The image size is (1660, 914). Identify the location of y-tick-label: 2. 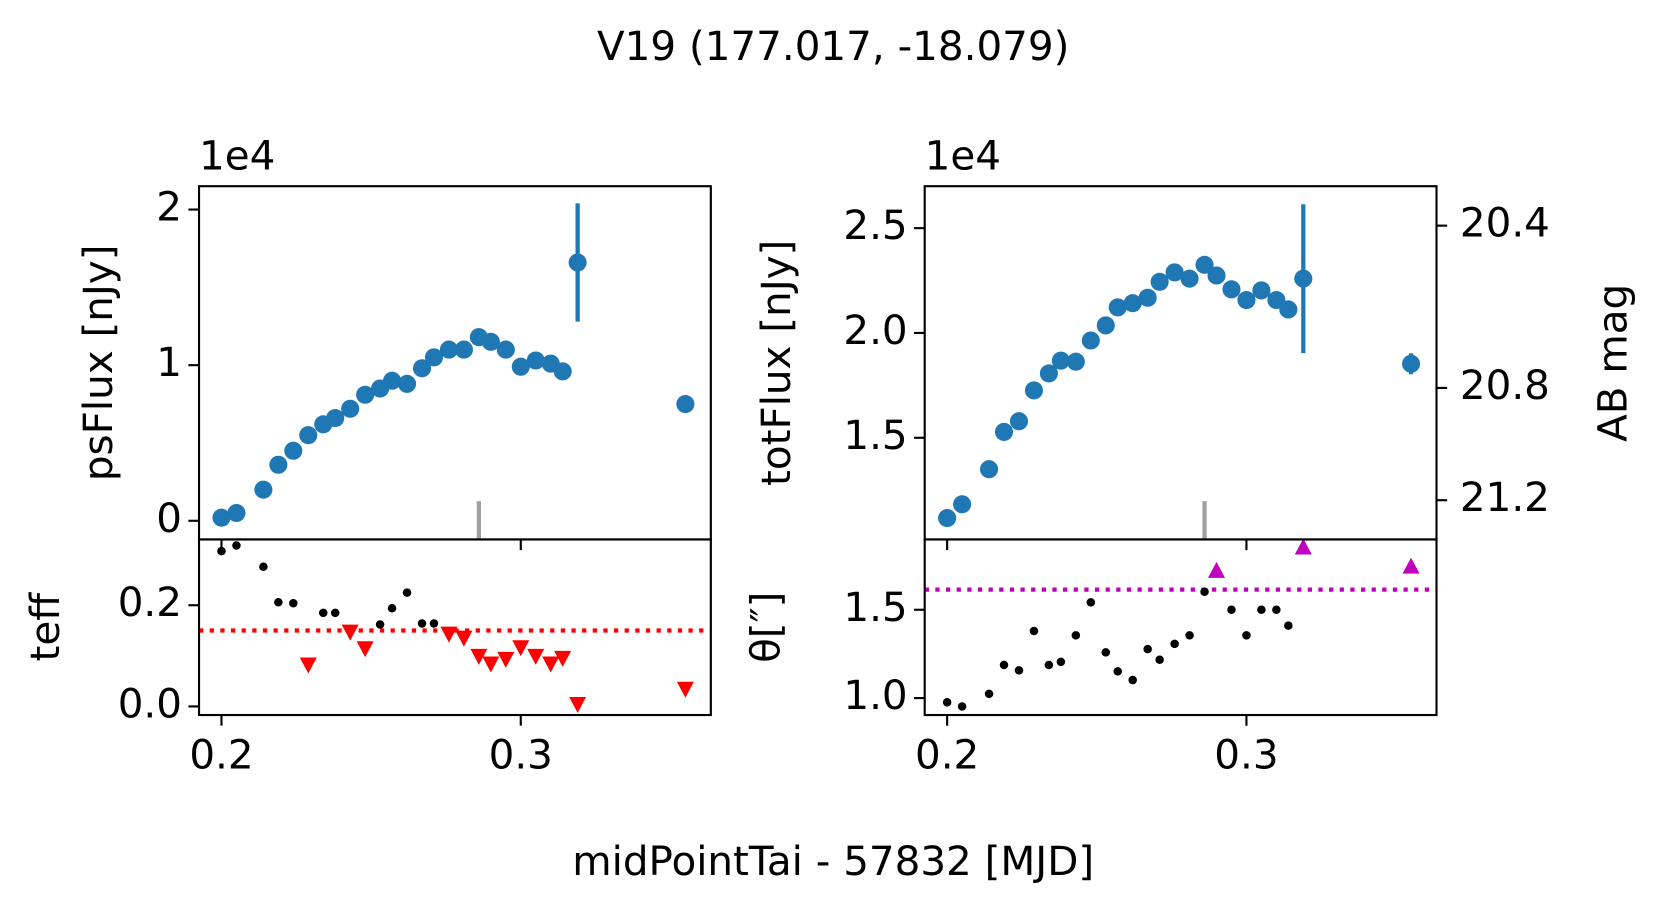
(169, 207).